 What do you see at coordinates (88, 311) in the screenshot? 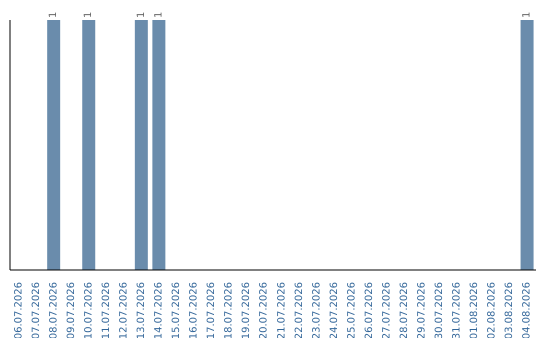
I see `x-tick-label: 10.07.2026` at bounding box center [88, 311].